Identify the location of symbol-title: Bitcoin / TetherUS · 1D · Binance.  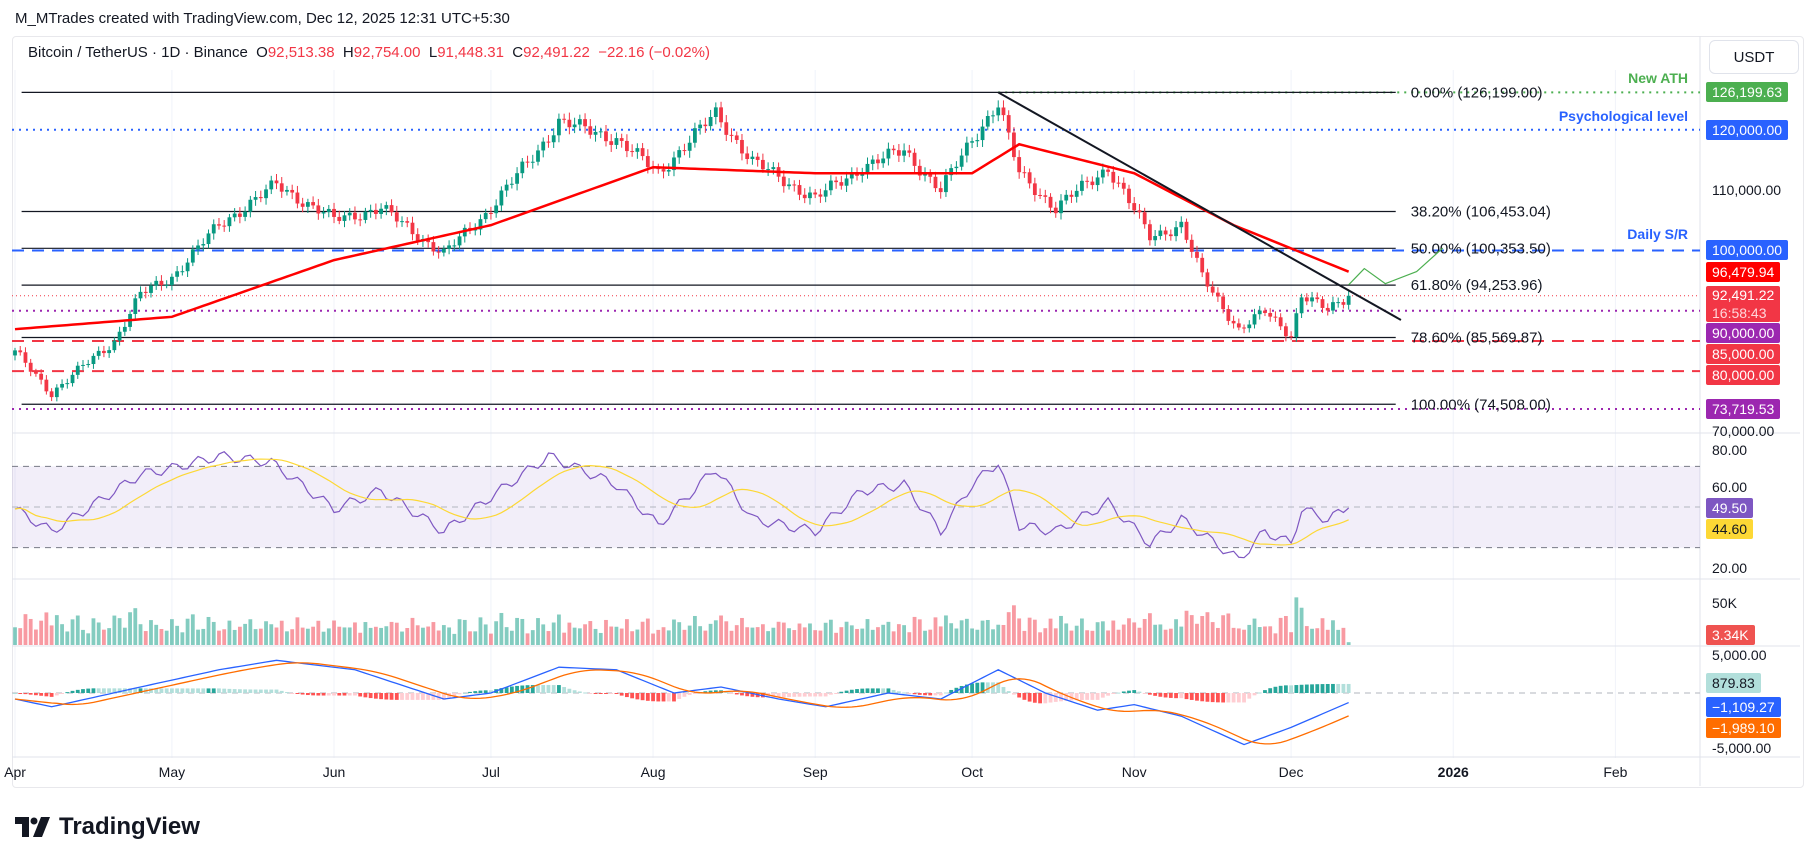
(138, 52).